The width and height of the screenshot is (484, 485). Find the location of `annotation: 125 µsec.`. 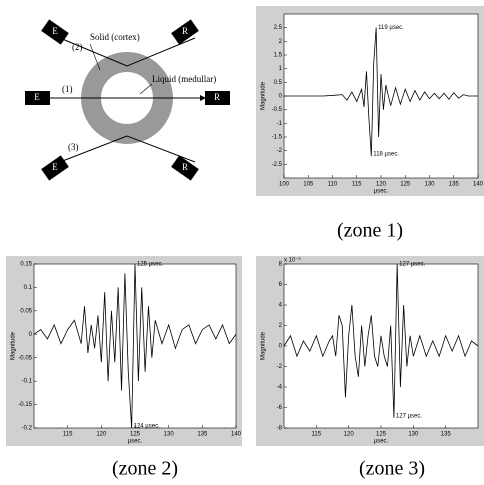

annotation: 125 µsec. is located at coordinates (150, 265).